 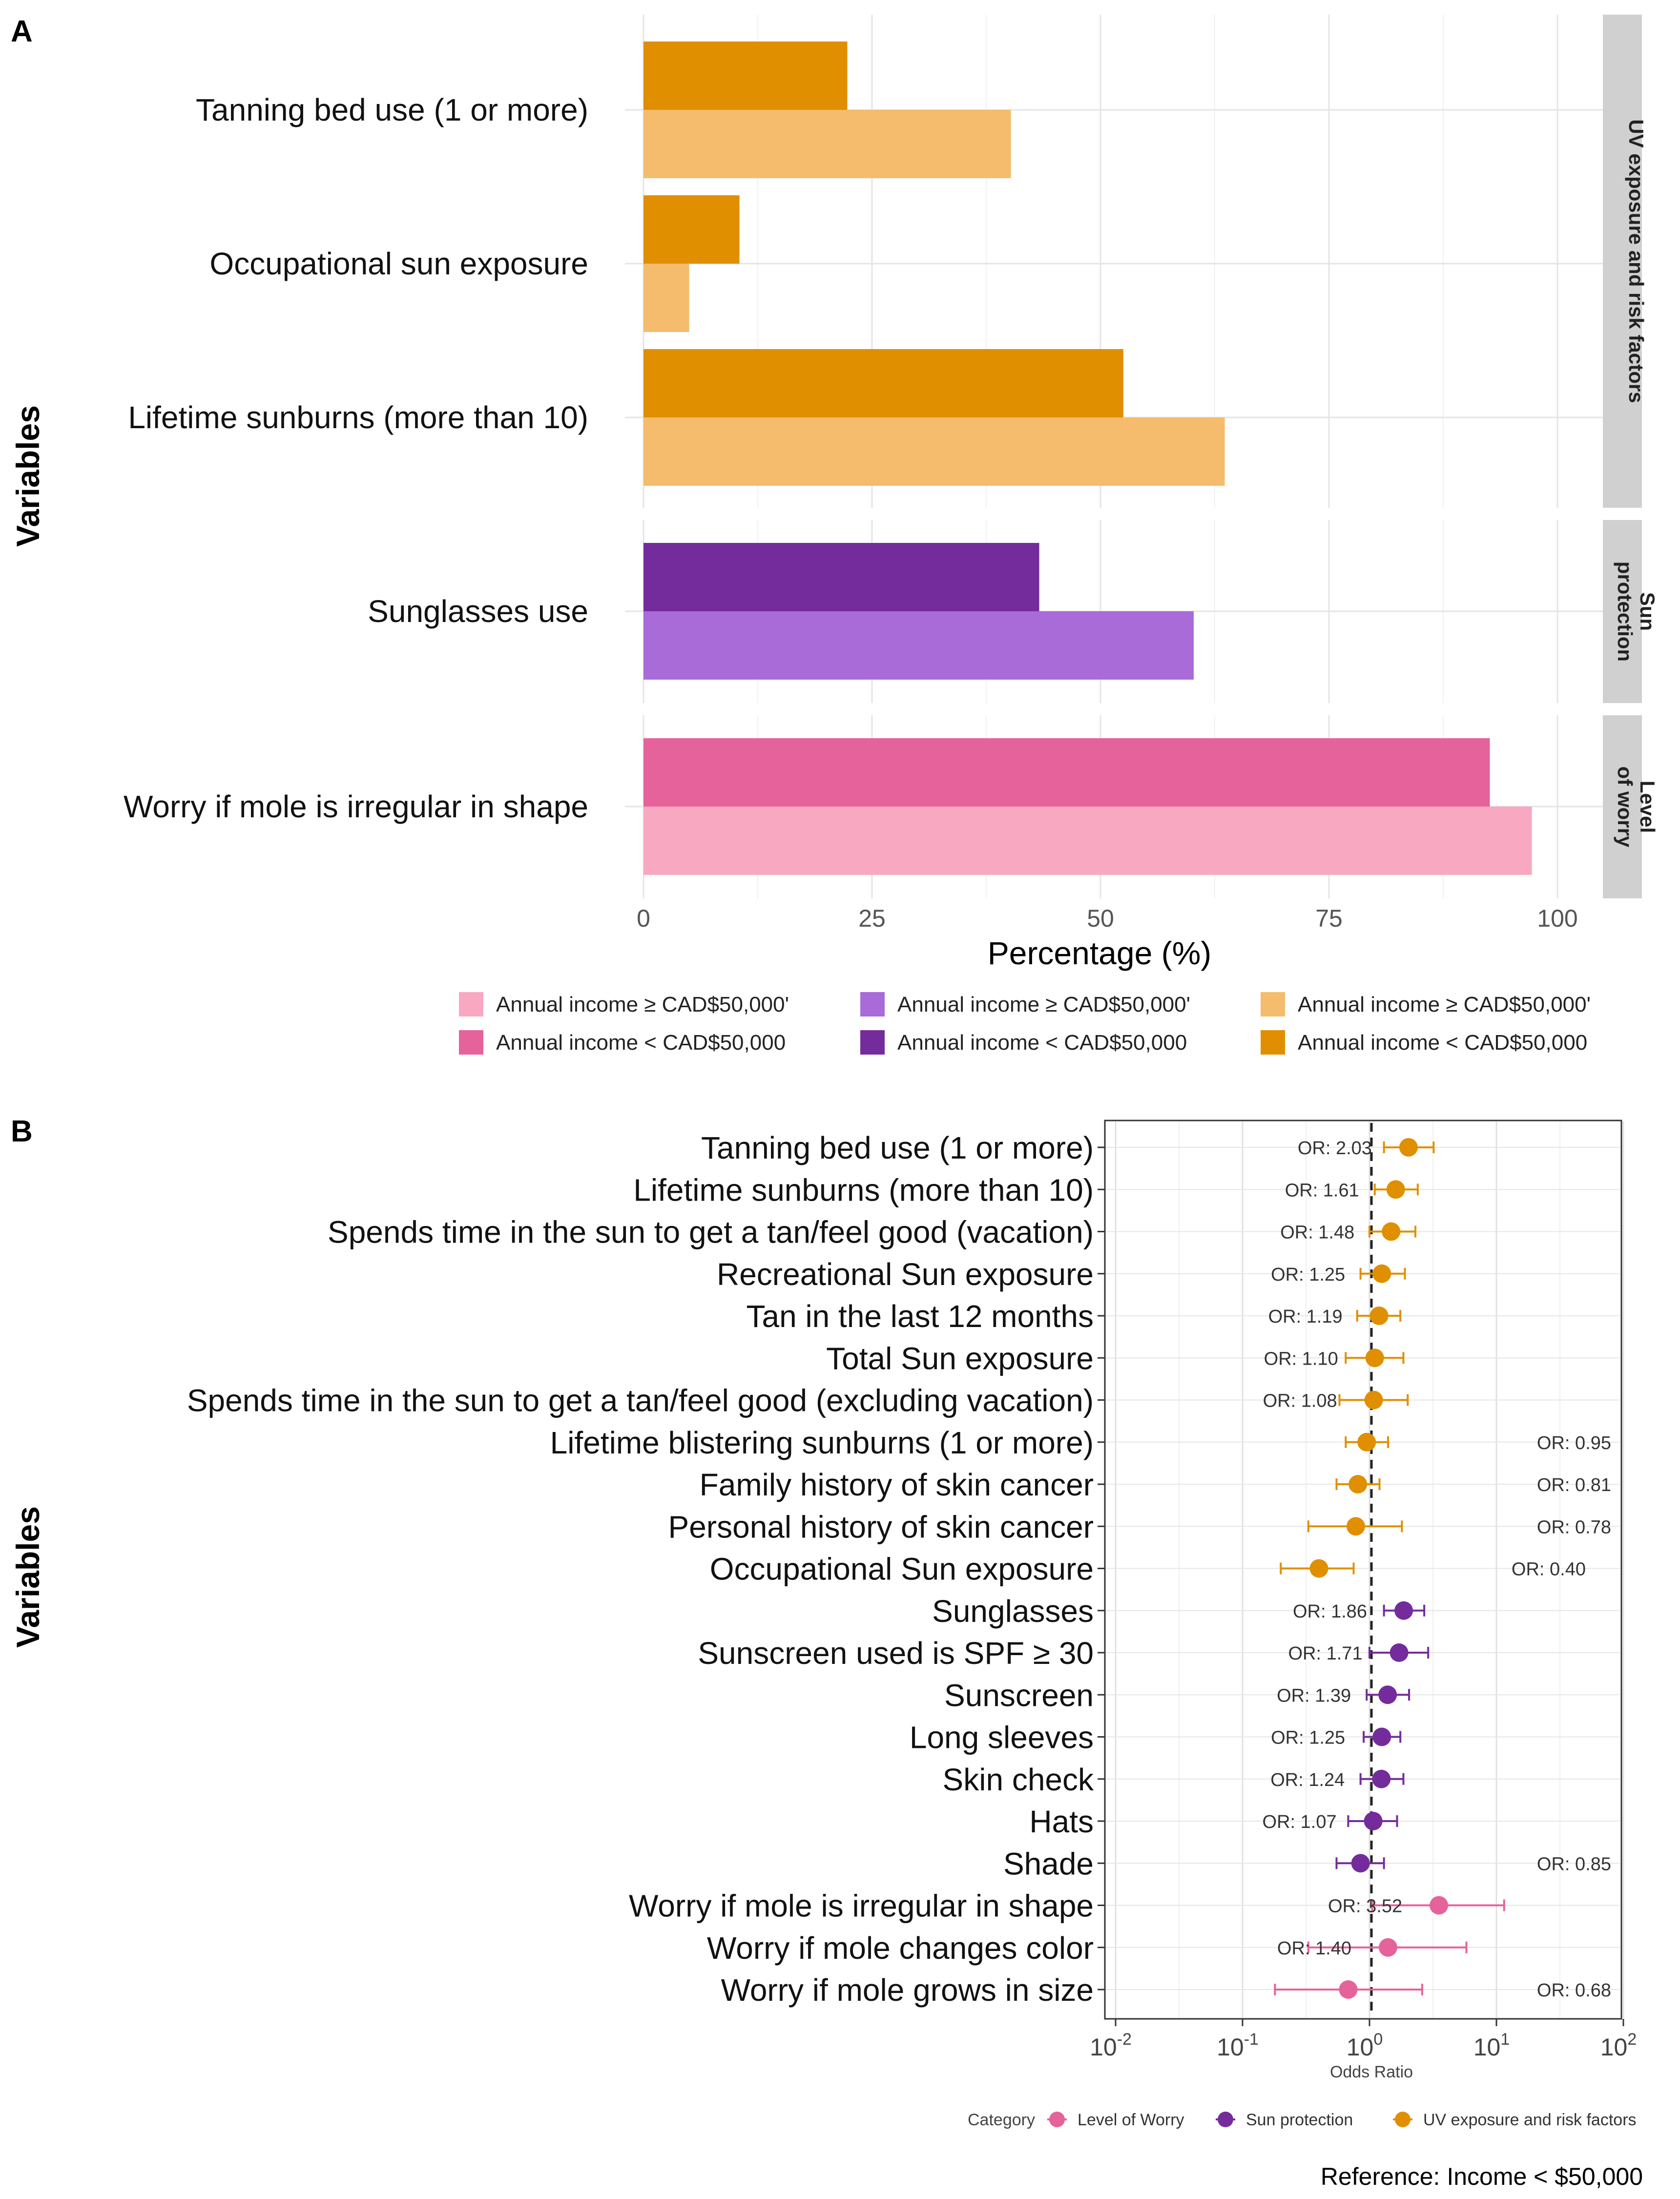 What do you see at coordinates (872, 918) in the screenshot?
I see `x-tick-label: 25` at bounding box center [872, 918].